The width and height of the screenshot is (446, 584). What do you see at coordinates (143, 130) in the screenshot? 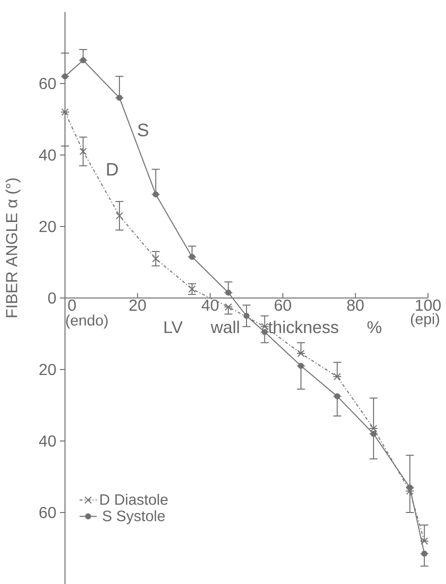
I see `annotation: S` at bounding box center [143, 130].